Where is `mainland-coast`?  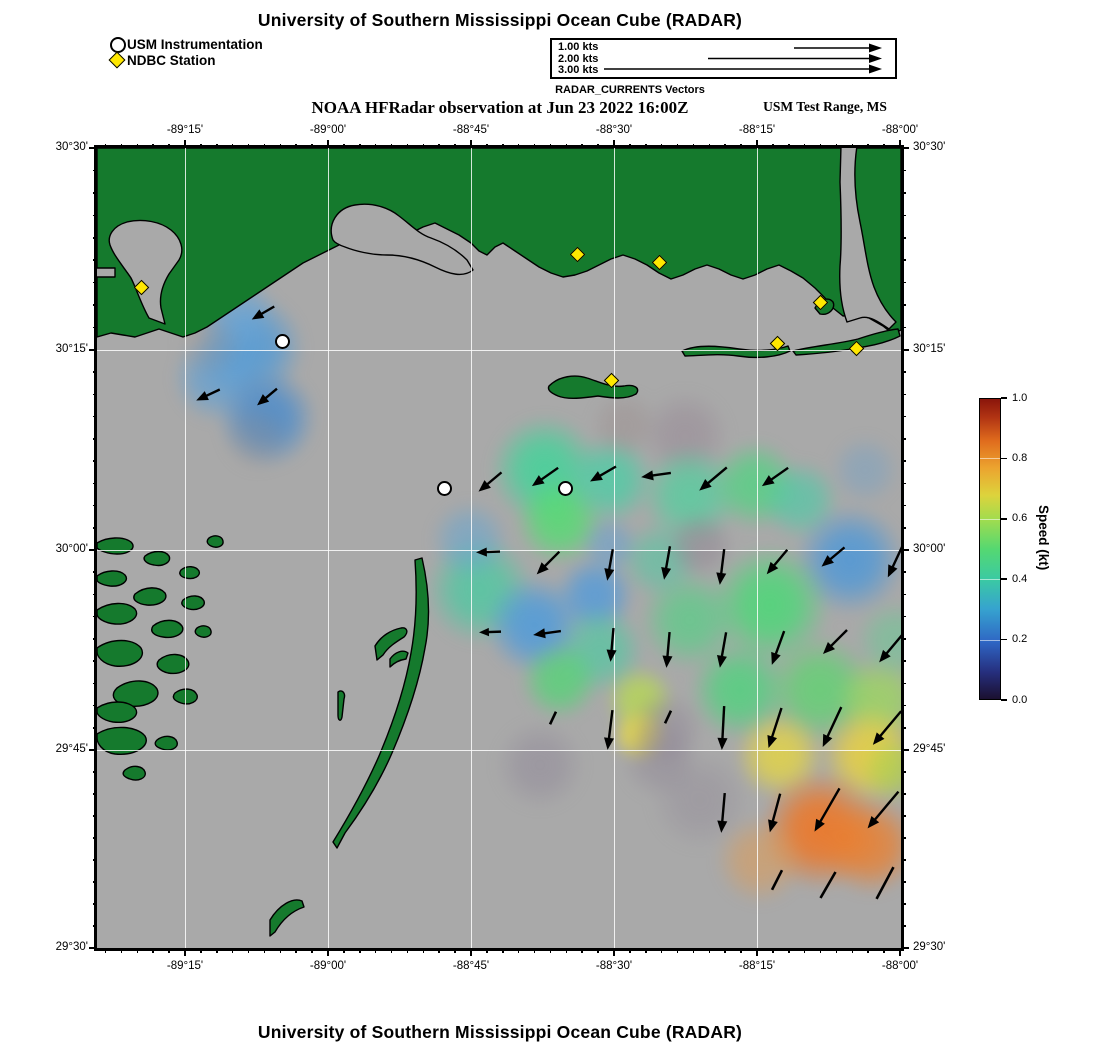 mainland-coast is located at coordinates (499, 243).